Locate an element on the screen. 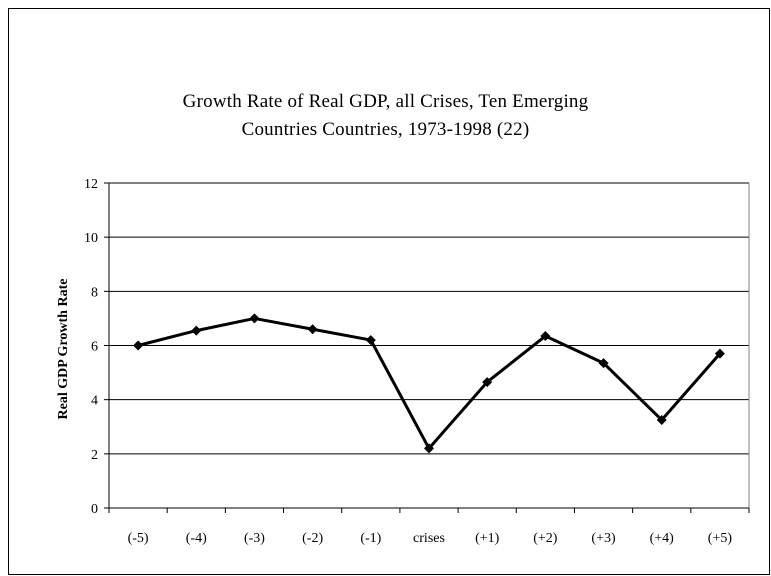 This screenshot has height=576, width=771. y-tick-label: 10 is located at coordinates (91, 238).